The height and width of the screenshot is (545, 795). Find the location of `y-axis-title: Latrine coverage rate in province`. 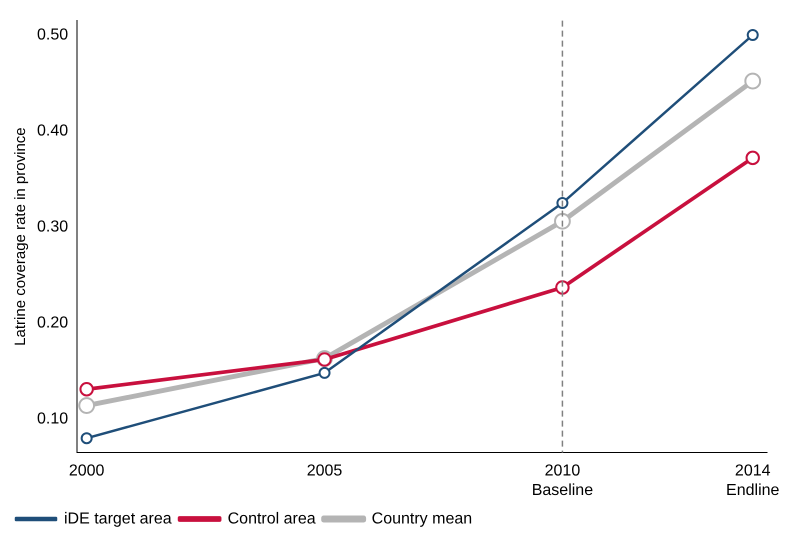

y-axis-title: Latrine coverage rate in province is located at coordinates (21, 236).